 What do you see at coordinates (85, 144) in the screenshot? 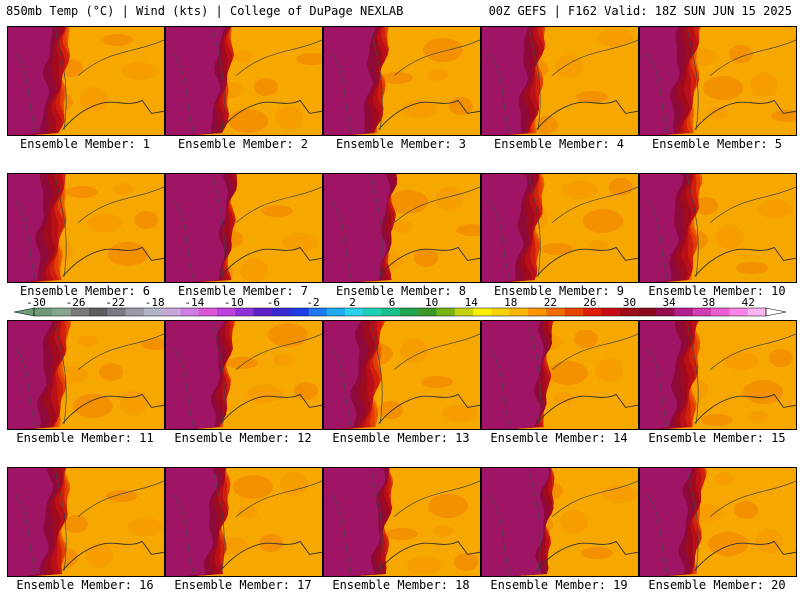
I see `member-label: Ensemble Member: 1` at bounding box center [85, 144].